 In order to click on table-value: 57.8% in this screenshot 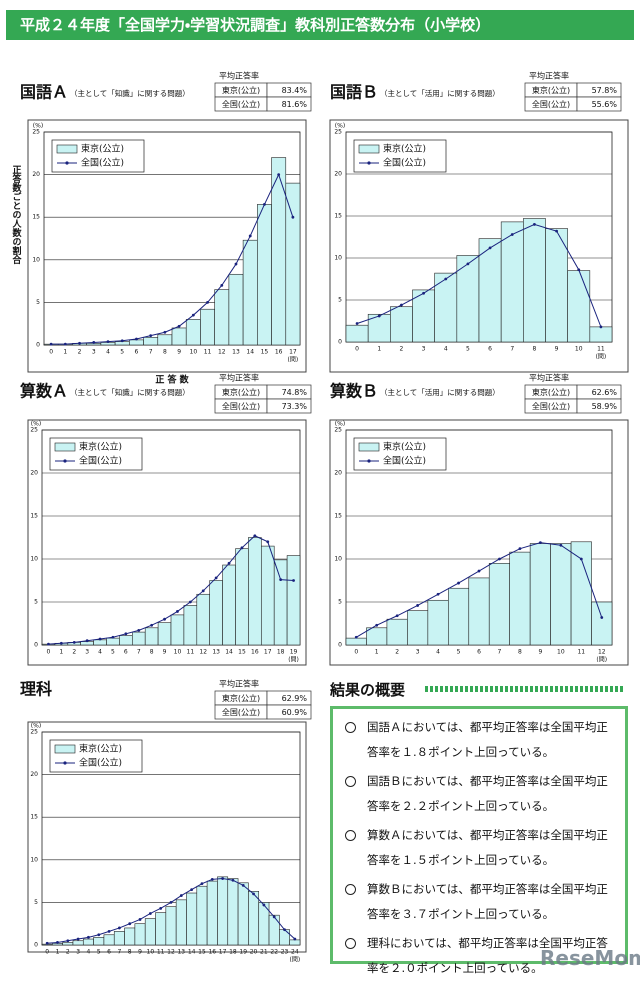, I will do `click(605, 90)`.